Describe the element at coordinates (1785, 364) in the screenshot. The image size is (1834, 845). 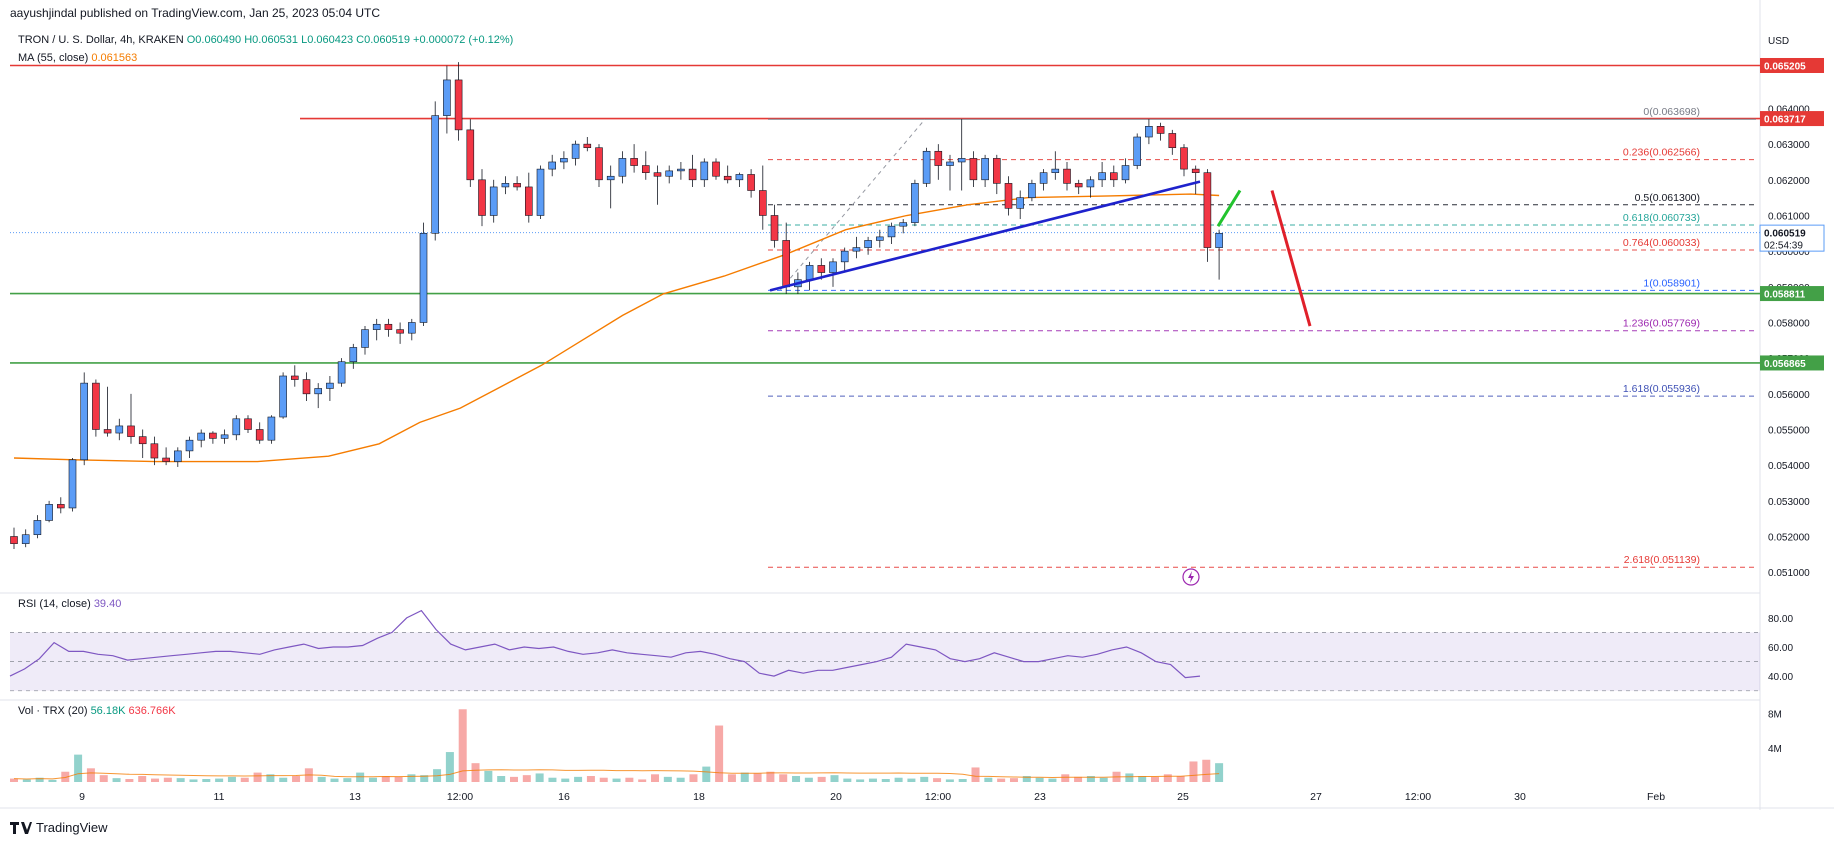
I see `price-label: 0.056865` at that location.